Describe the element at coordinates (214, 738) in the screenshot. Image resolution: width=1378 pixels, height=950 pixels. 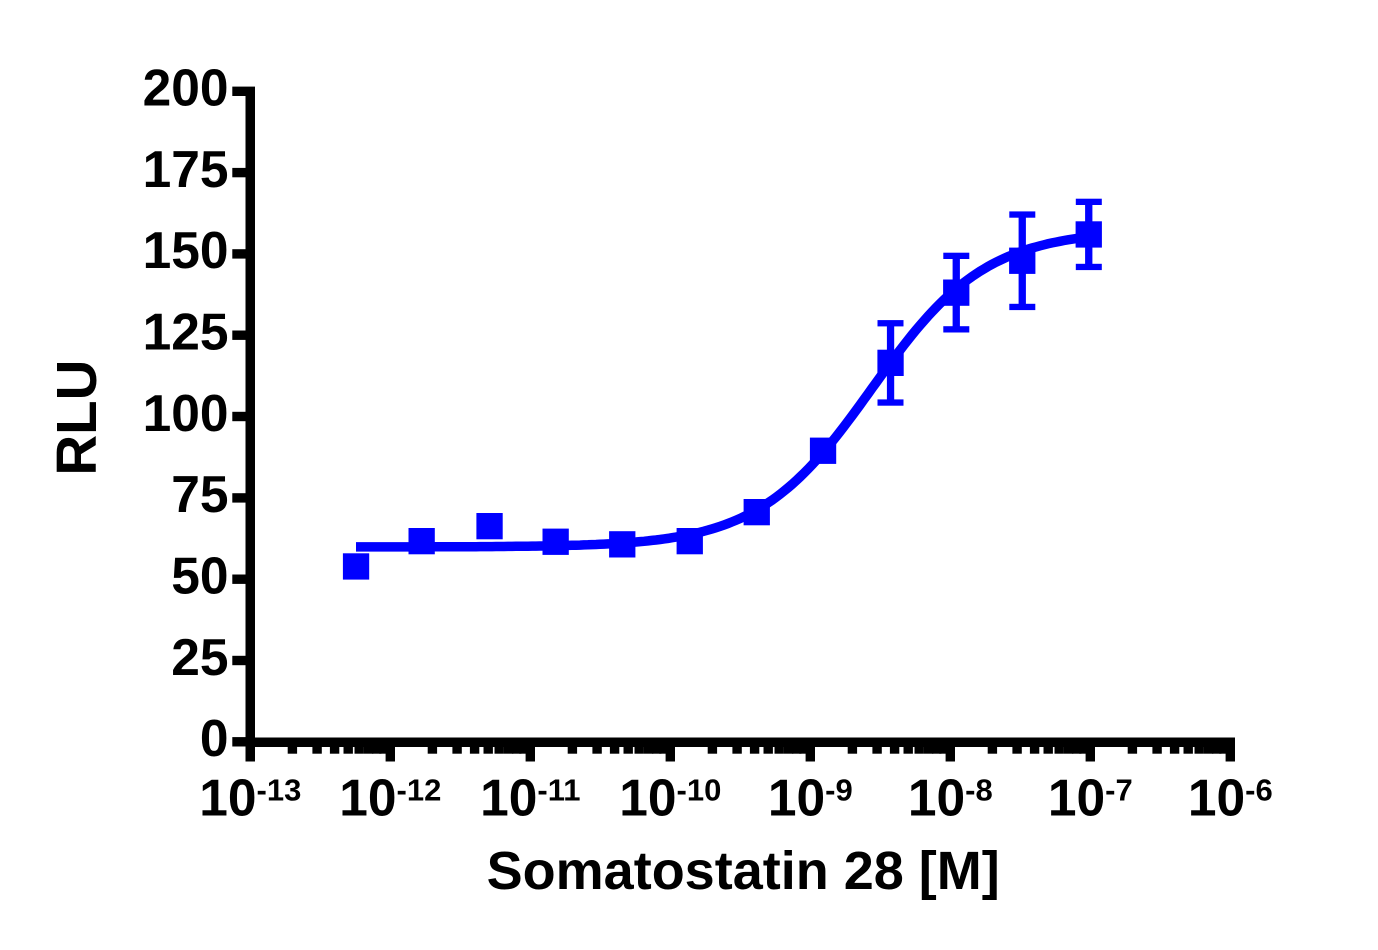
I see `svg-text: 0` at that location.